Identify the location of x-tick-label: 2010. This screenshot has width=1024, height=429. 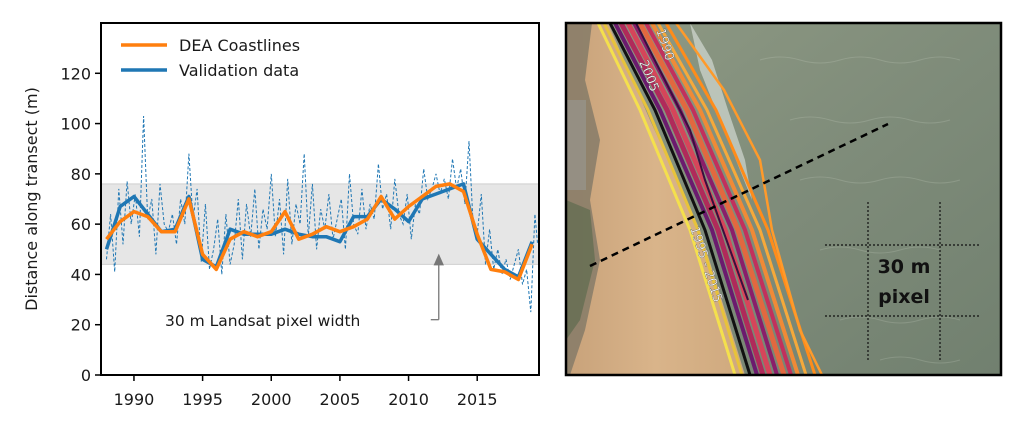
(408, 399).